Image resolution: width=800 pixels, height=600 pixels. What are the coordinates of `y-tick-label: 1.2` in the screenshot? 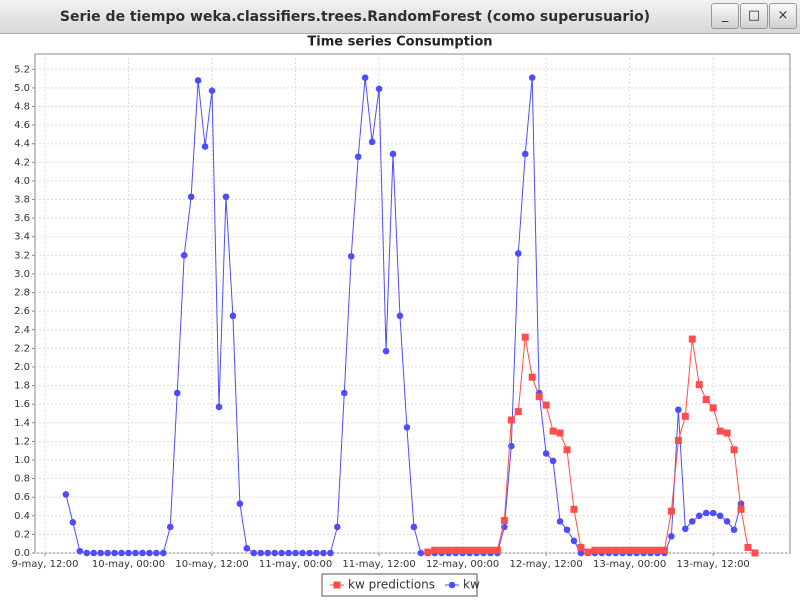 It's located at (22, 441).